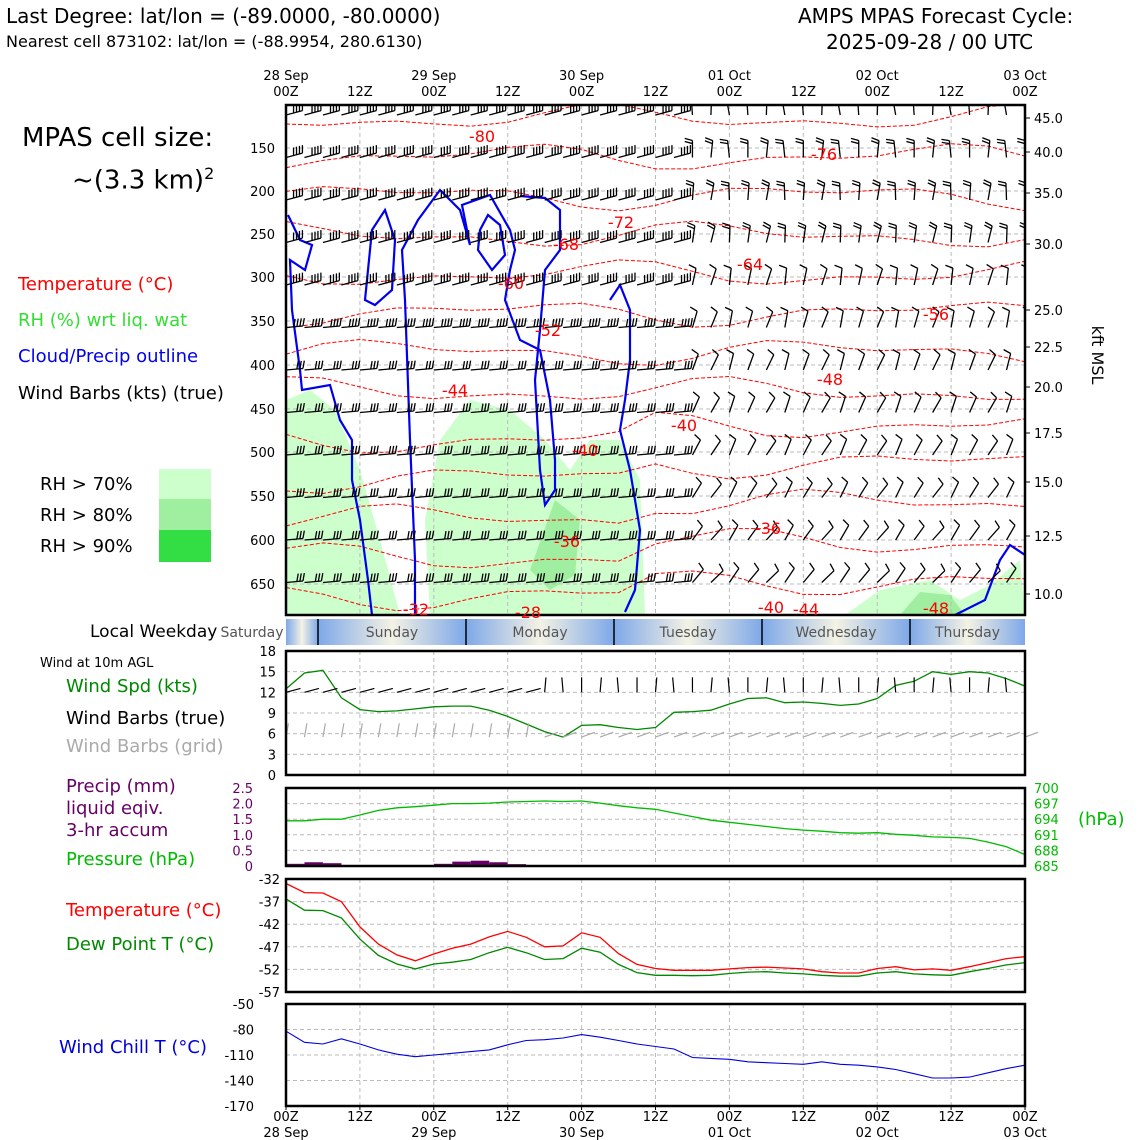 The height and width of the screenshot is (1140, 1140). What do you see at coordinates (145, 746) in the screenshot?
I see `legend-wind-barbs-grid: Wind Barbs (grid)` at bounding box center [145, 746].